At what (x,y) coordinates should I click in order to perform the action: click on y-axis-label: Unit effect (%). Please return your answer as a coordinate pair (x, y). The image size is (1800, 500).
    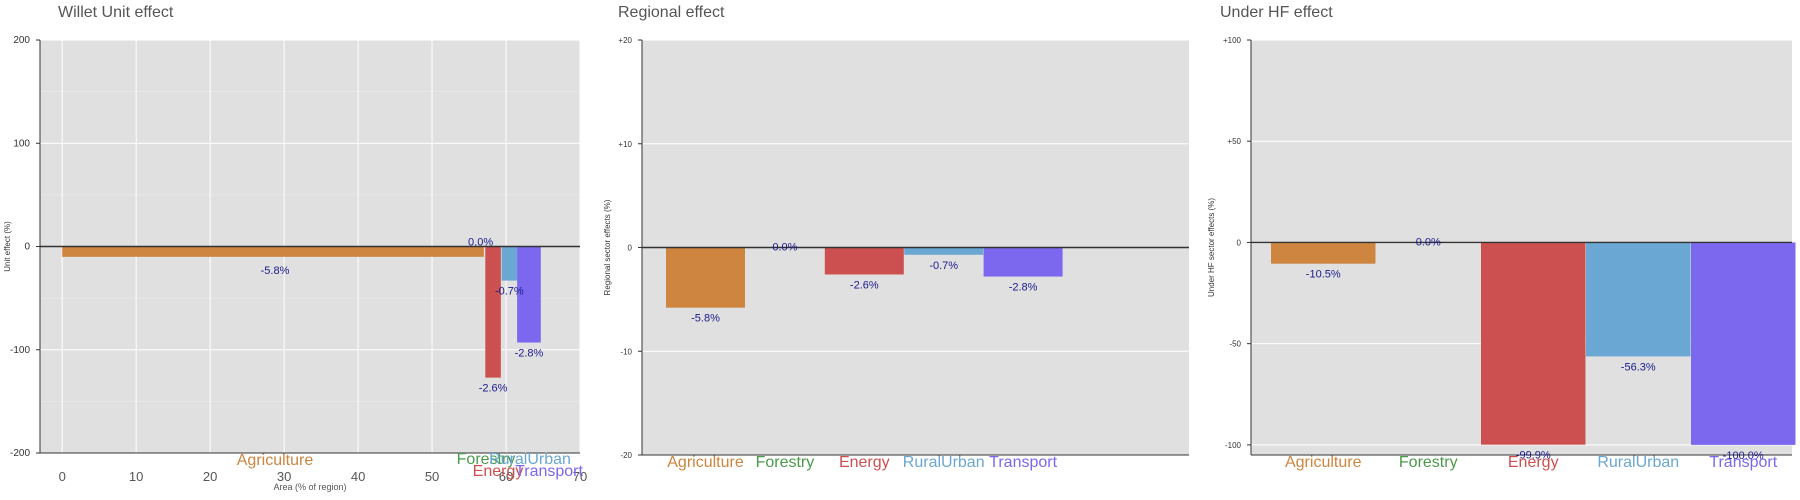
    Looking at the image, I should click on (7, 246).